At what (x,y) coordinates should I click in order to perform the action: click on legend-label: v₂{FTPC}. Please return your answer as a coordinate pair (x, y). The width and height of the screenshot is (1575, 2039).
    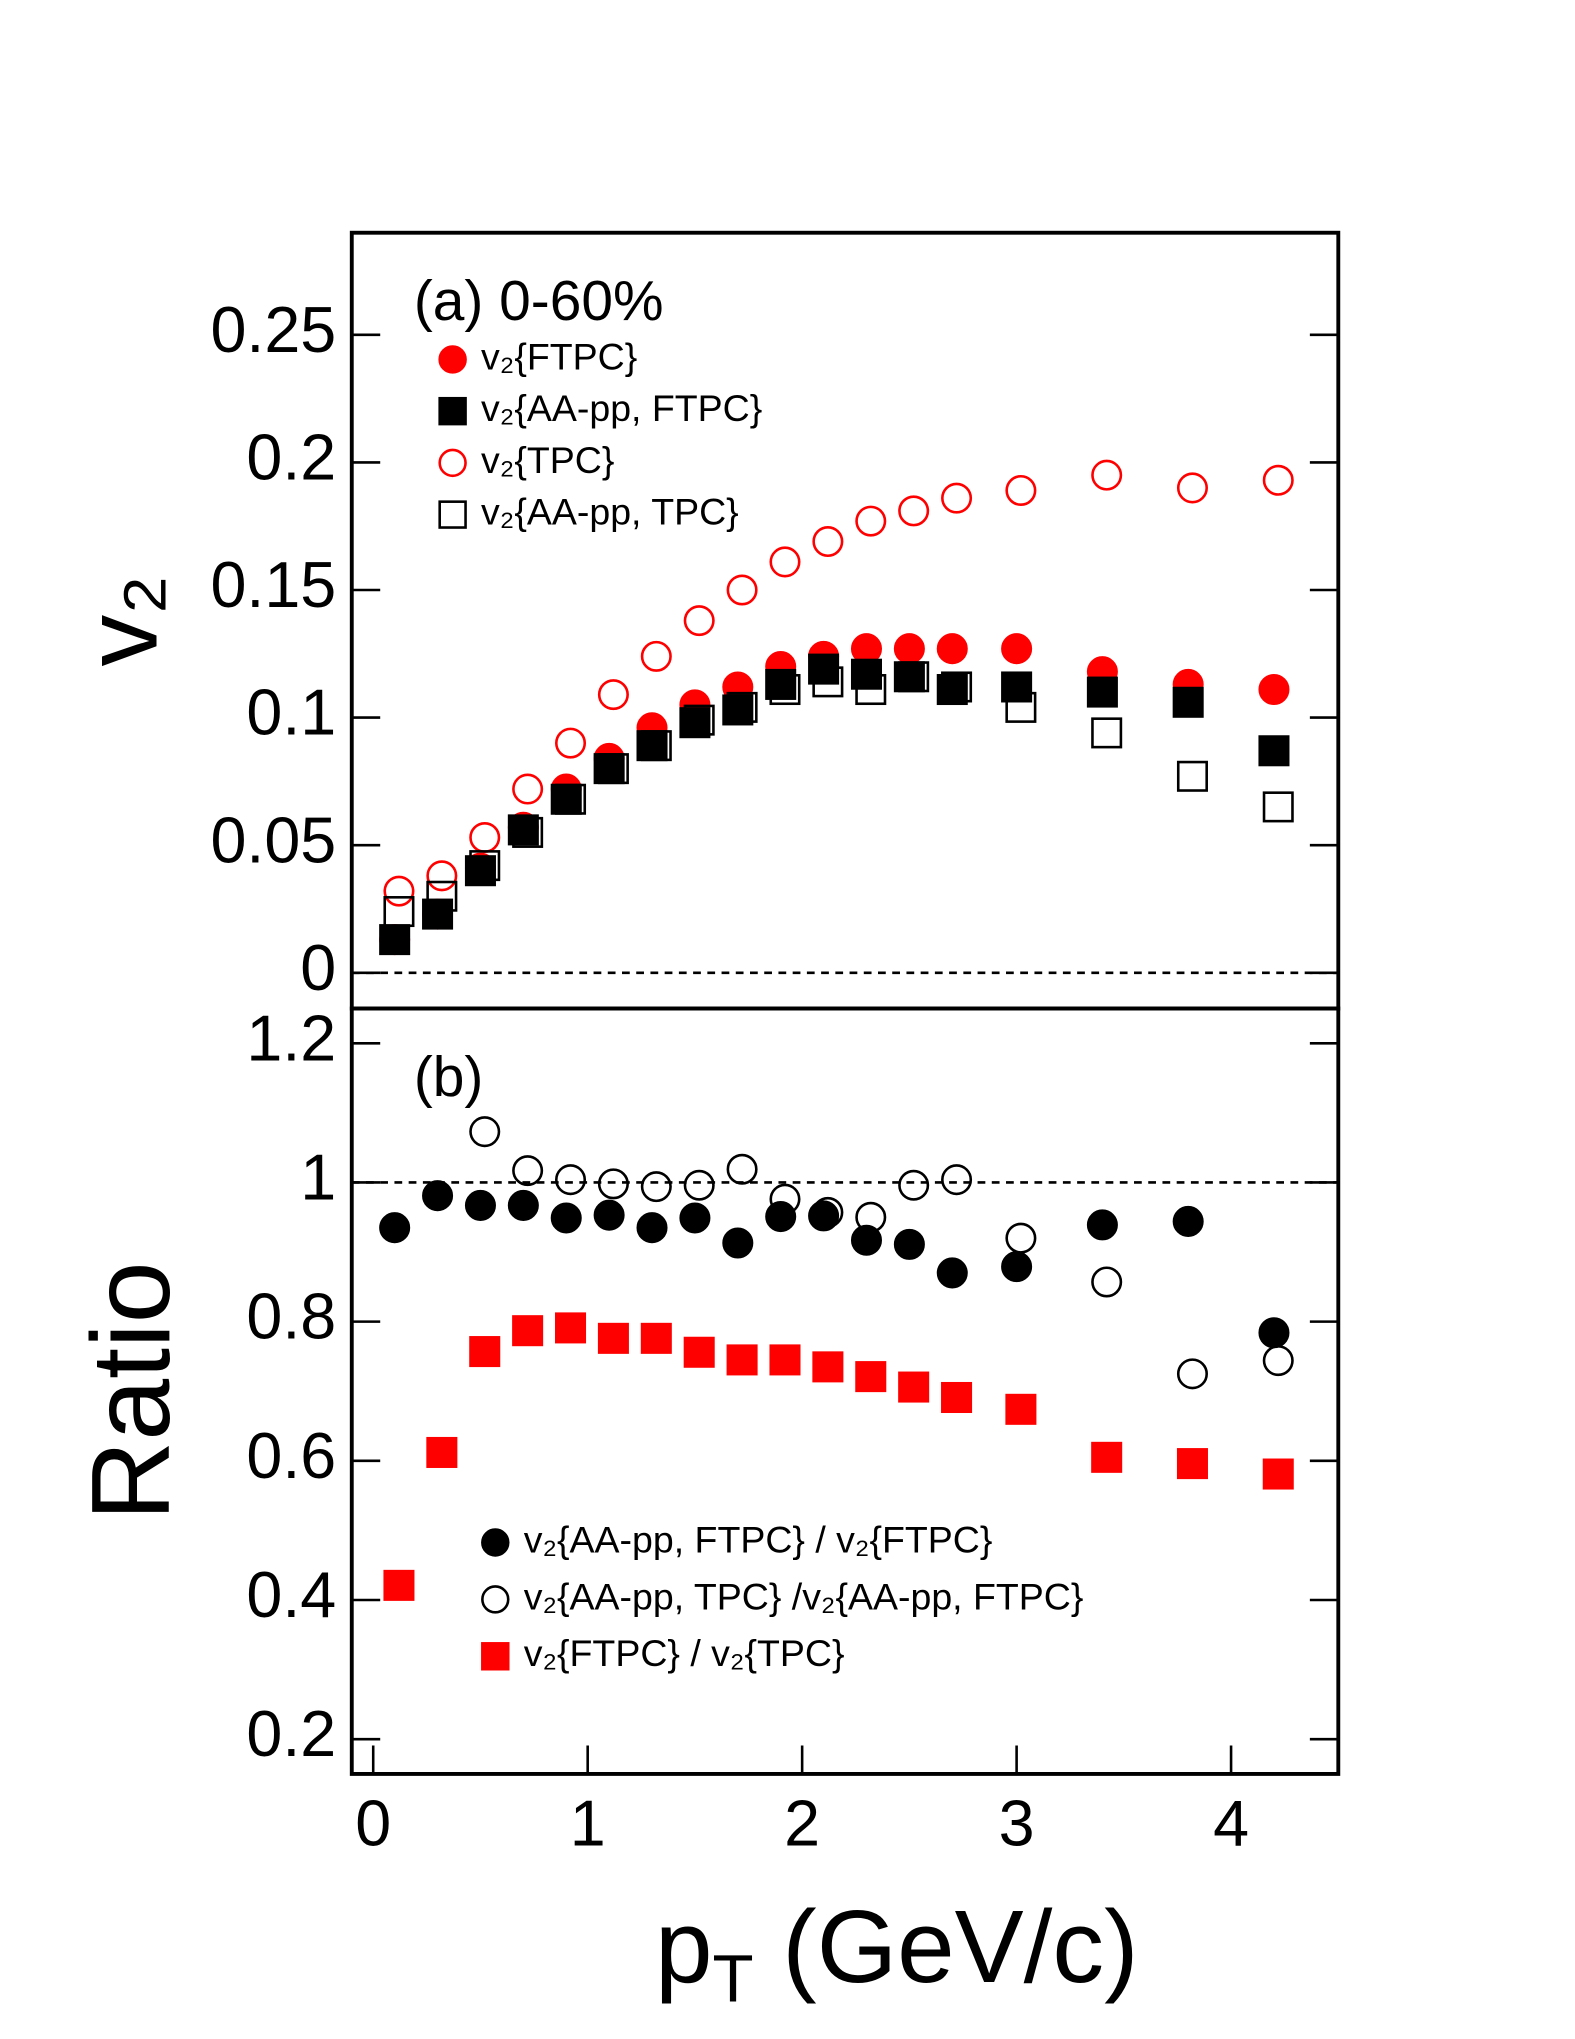
    Looking at the image, I should click on (559, 356).